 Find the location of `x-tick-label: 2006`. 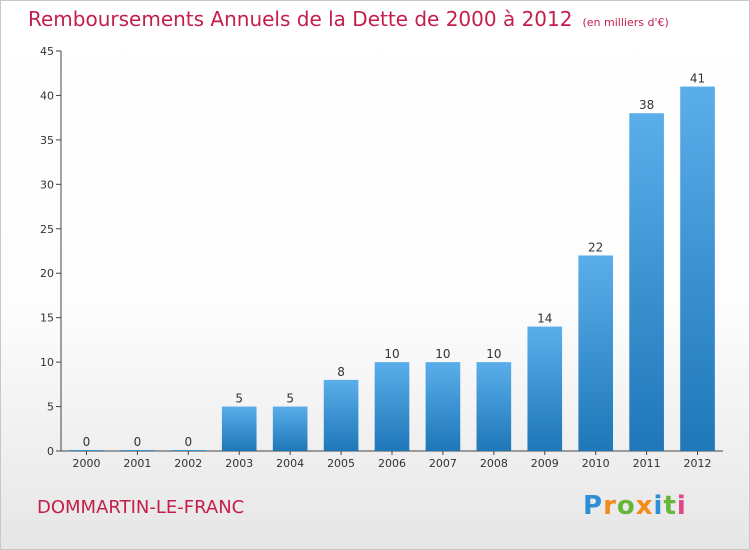

x-tick-label: 2006 is located at coordinates (392, 463).